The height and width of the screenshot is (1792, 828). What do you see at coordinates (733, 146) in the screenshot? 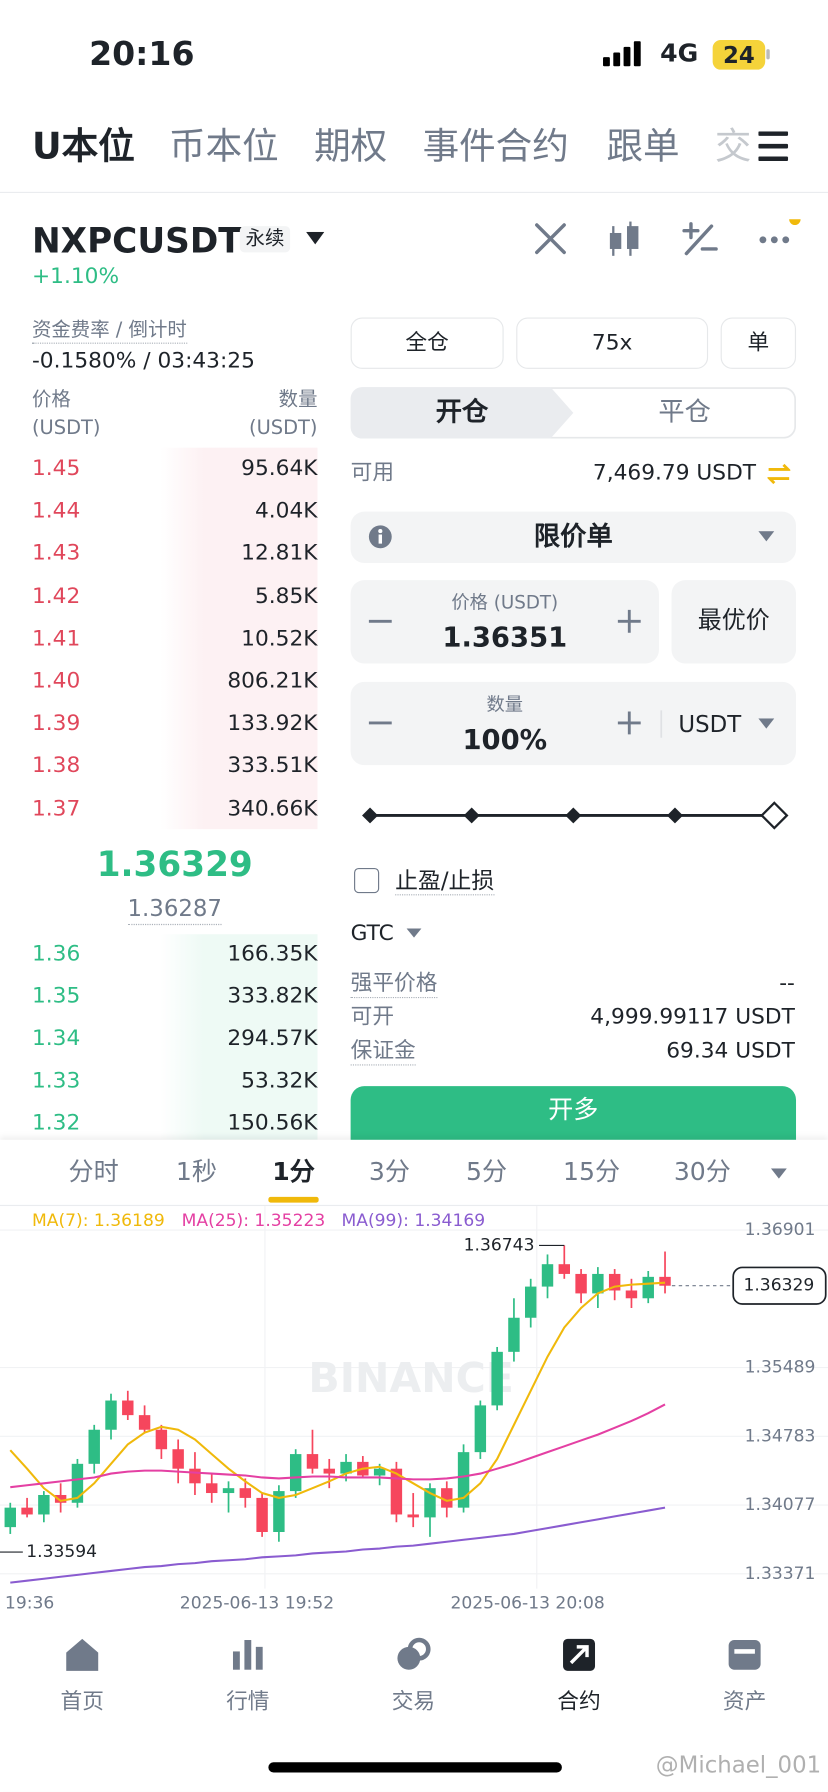
I see `tab: 交` at bounding box center [733, 146].